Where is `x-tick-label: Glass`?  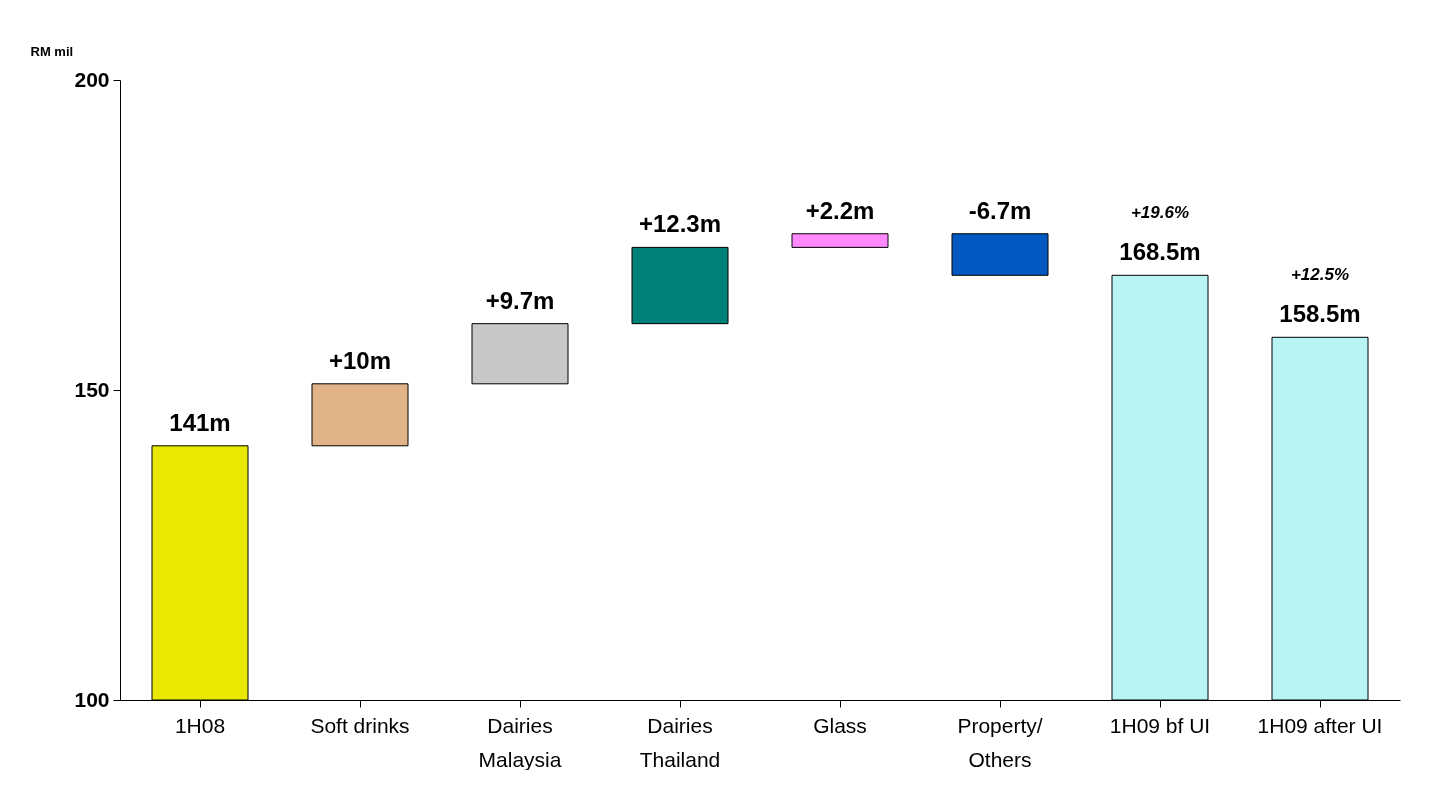 x-tick-label: Glass is located at coordinates (840, 725).